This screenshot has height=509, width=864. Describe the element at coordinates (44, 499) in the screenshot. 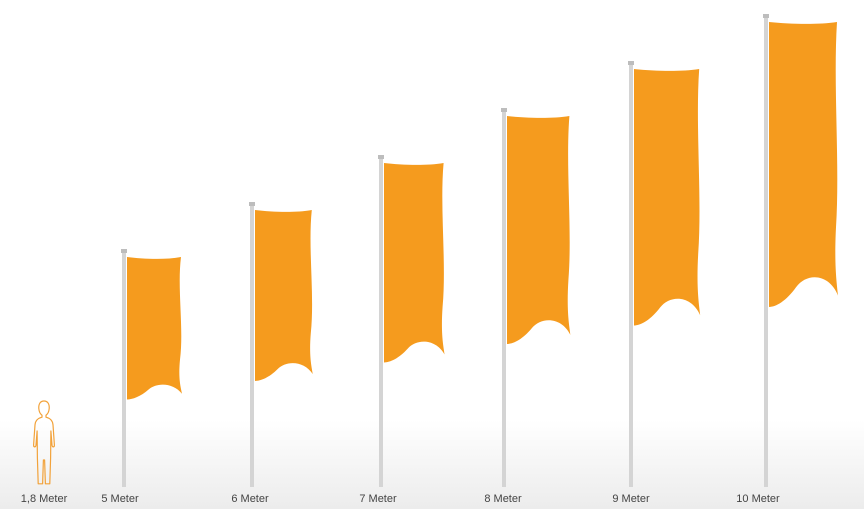

I see `person-height-label: 1,8 Meter` at that location.